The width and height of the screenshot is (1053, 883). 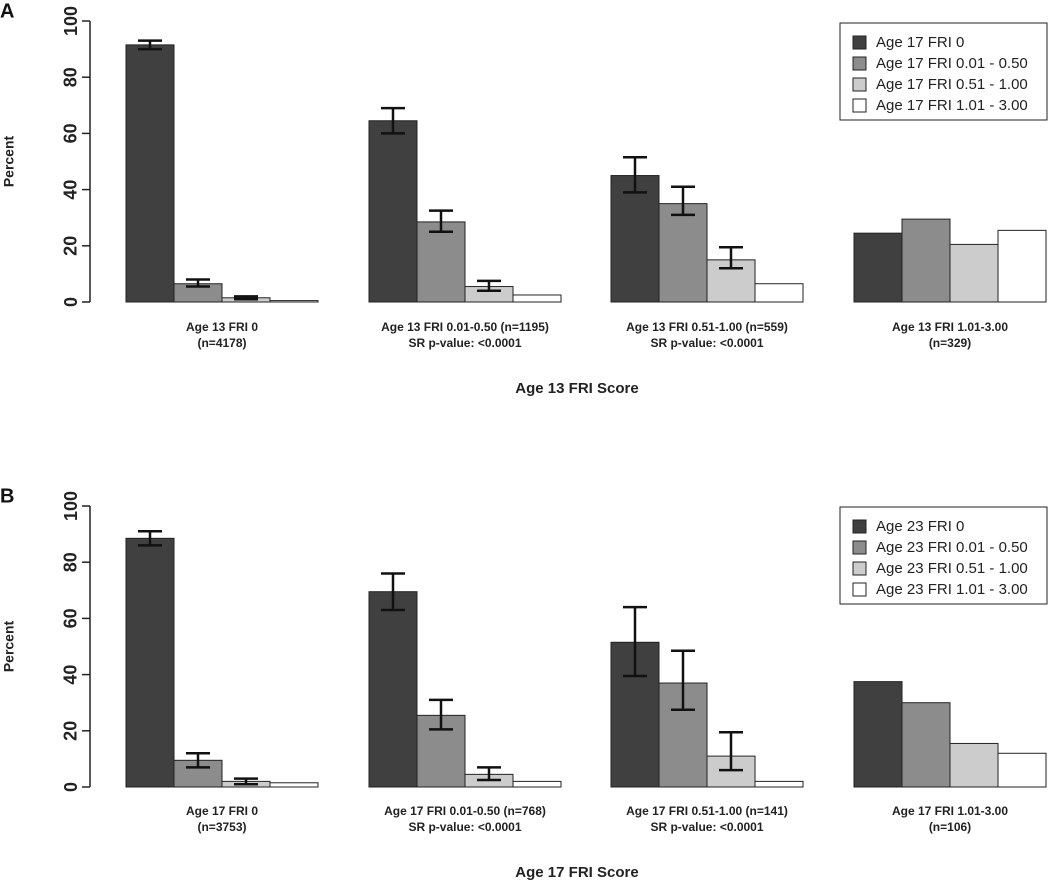 I want to click on legend-entry: Age 23 FRI 0.01 - 0.50, so click(x=952, y=547).